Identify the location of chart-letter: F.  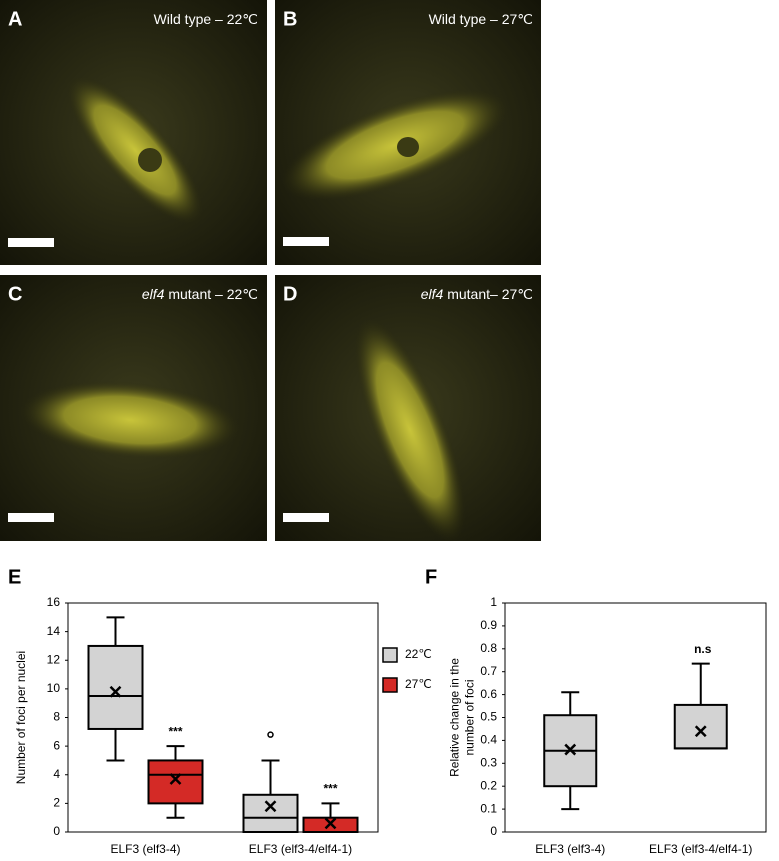
(431, 577).